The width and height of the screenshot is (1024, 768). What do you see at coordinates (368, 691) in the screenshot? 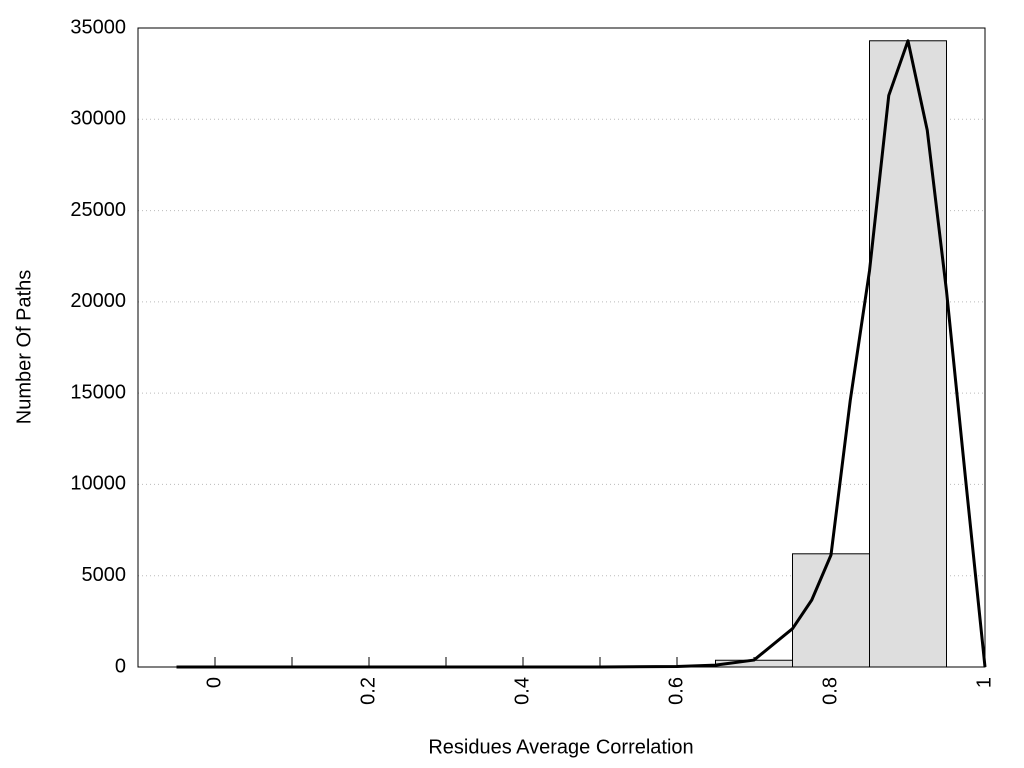
I see `x-tick-label: 0.2` at bounding box center [368, 691].